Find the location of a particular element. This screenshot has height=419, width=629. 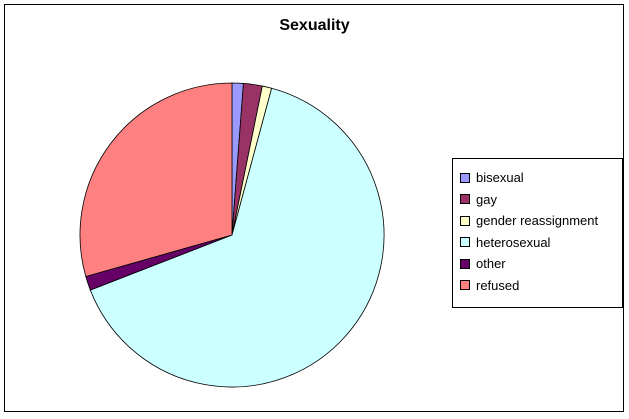

chart-title: Sexuality is located at coordinates (314, 25).